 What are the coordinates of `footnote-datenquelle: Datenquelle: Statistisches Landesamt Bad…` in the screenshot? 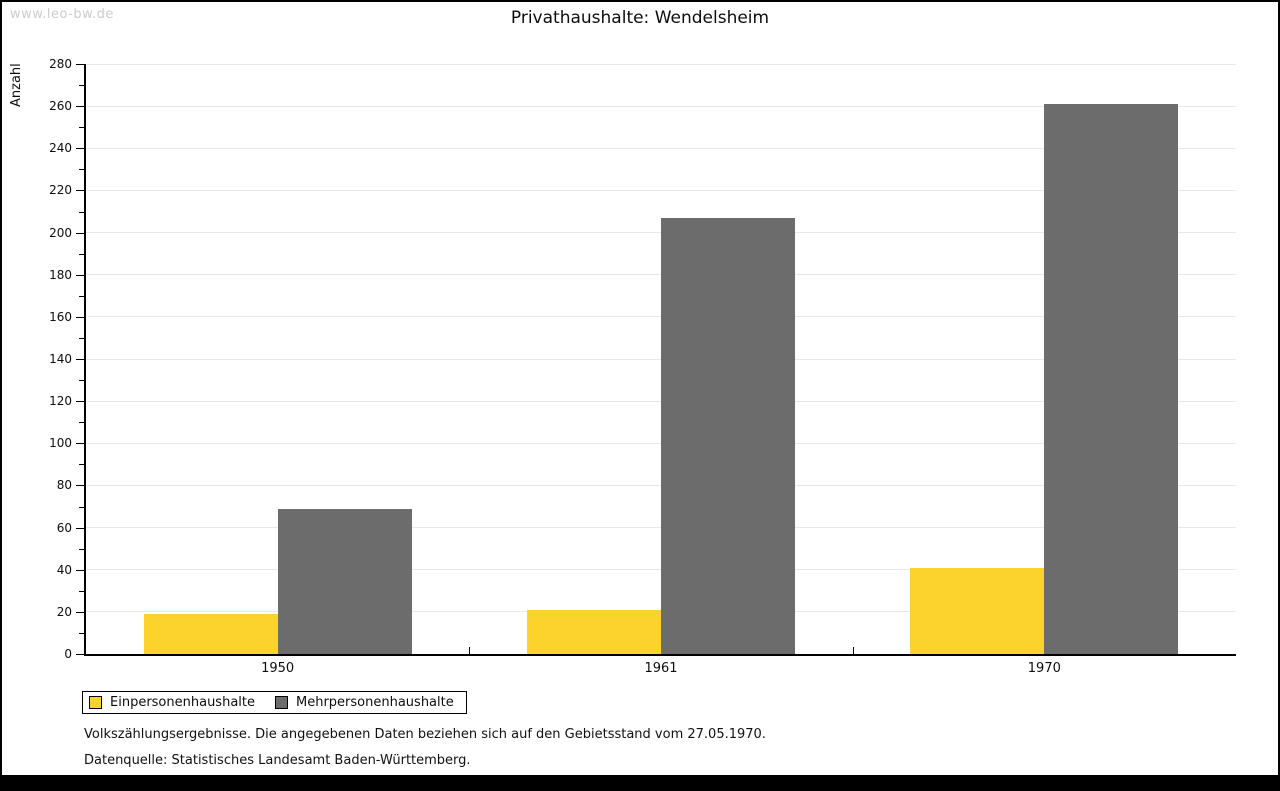 It's located at (277, 760).